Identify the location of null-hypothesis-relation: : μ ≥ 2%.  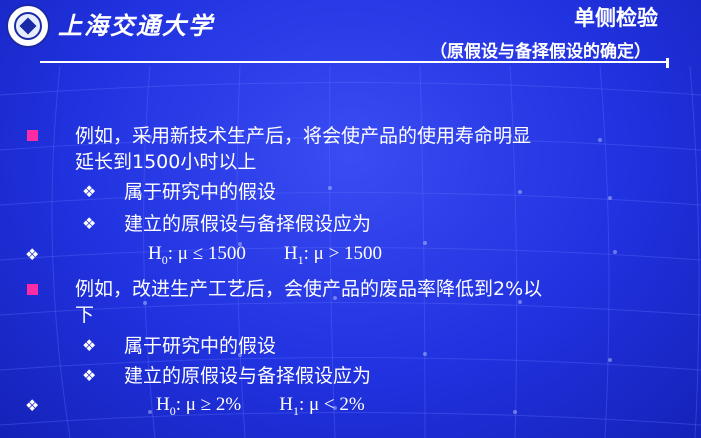
(208, 404).